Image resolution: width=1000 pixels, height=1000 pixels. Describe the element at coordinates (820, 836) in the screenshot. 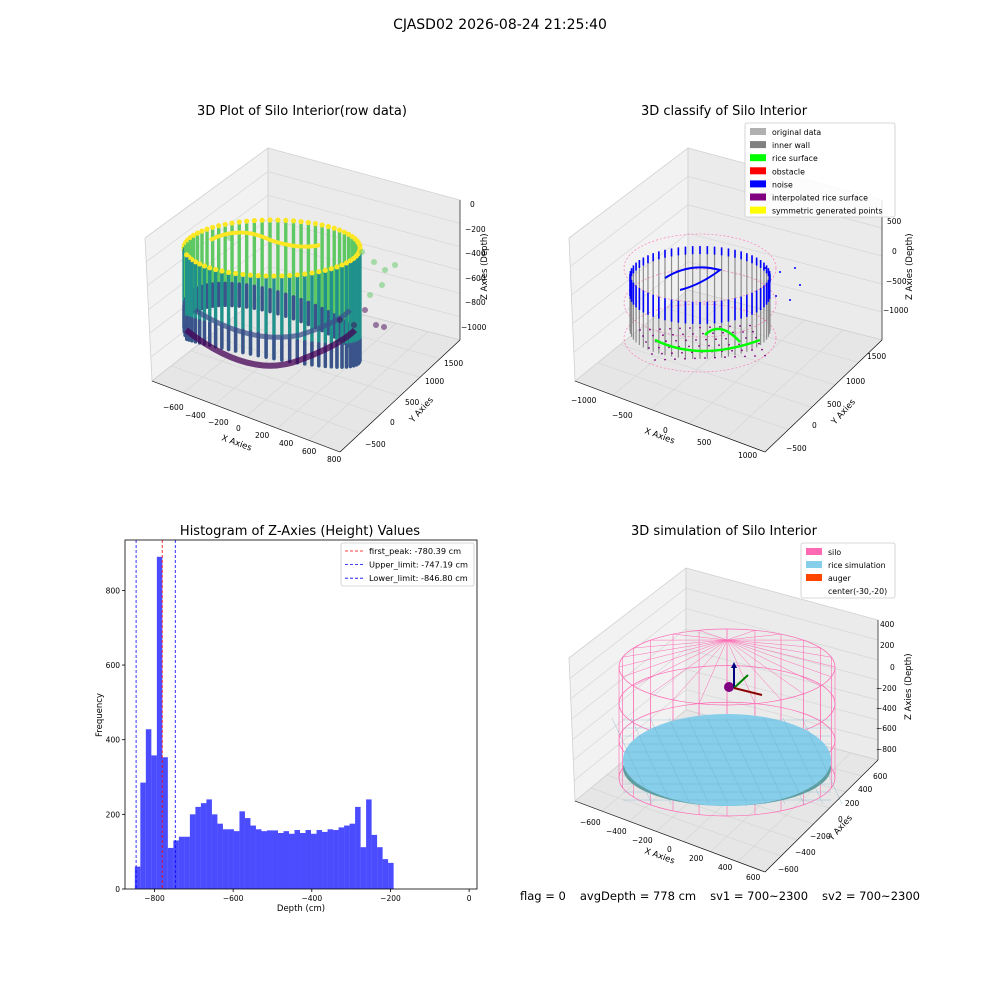

I see `y-tick-label: −200` at that location.